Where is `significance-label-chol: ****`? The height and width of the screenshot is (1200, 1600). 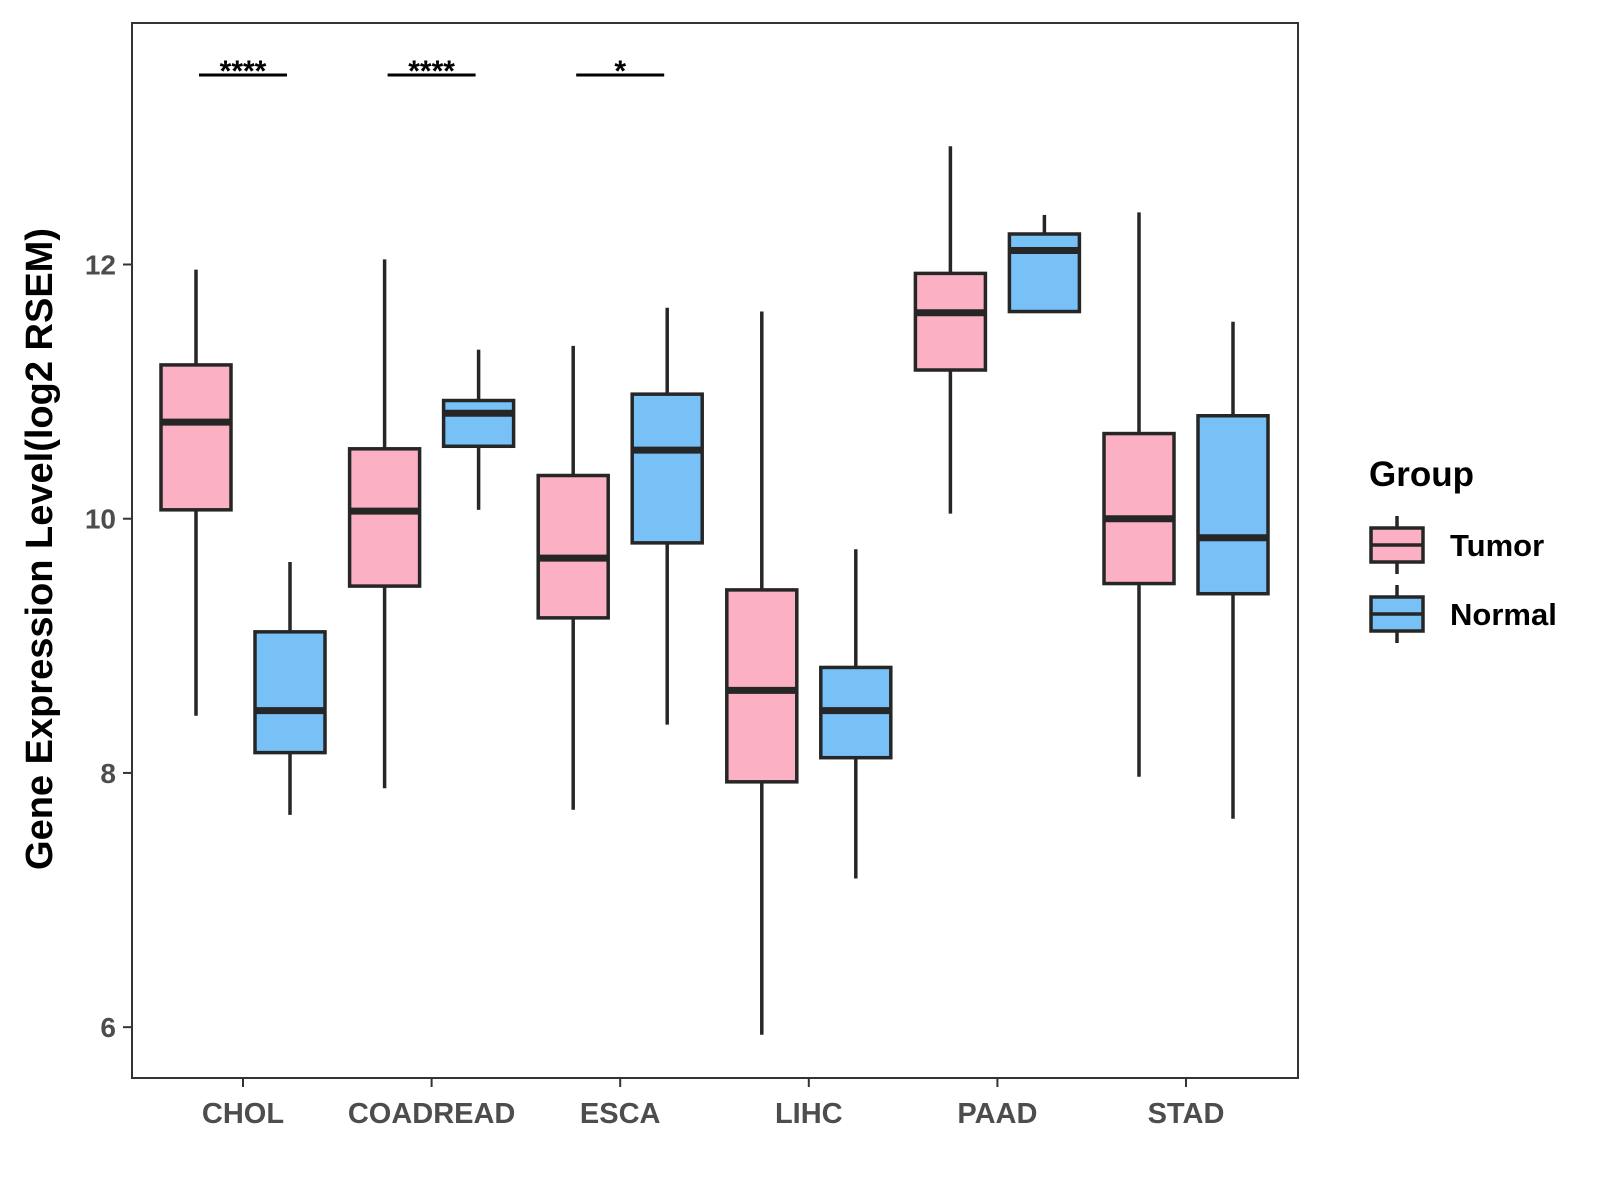 significance-label-chol: **** is located at coordinates (243, 71).